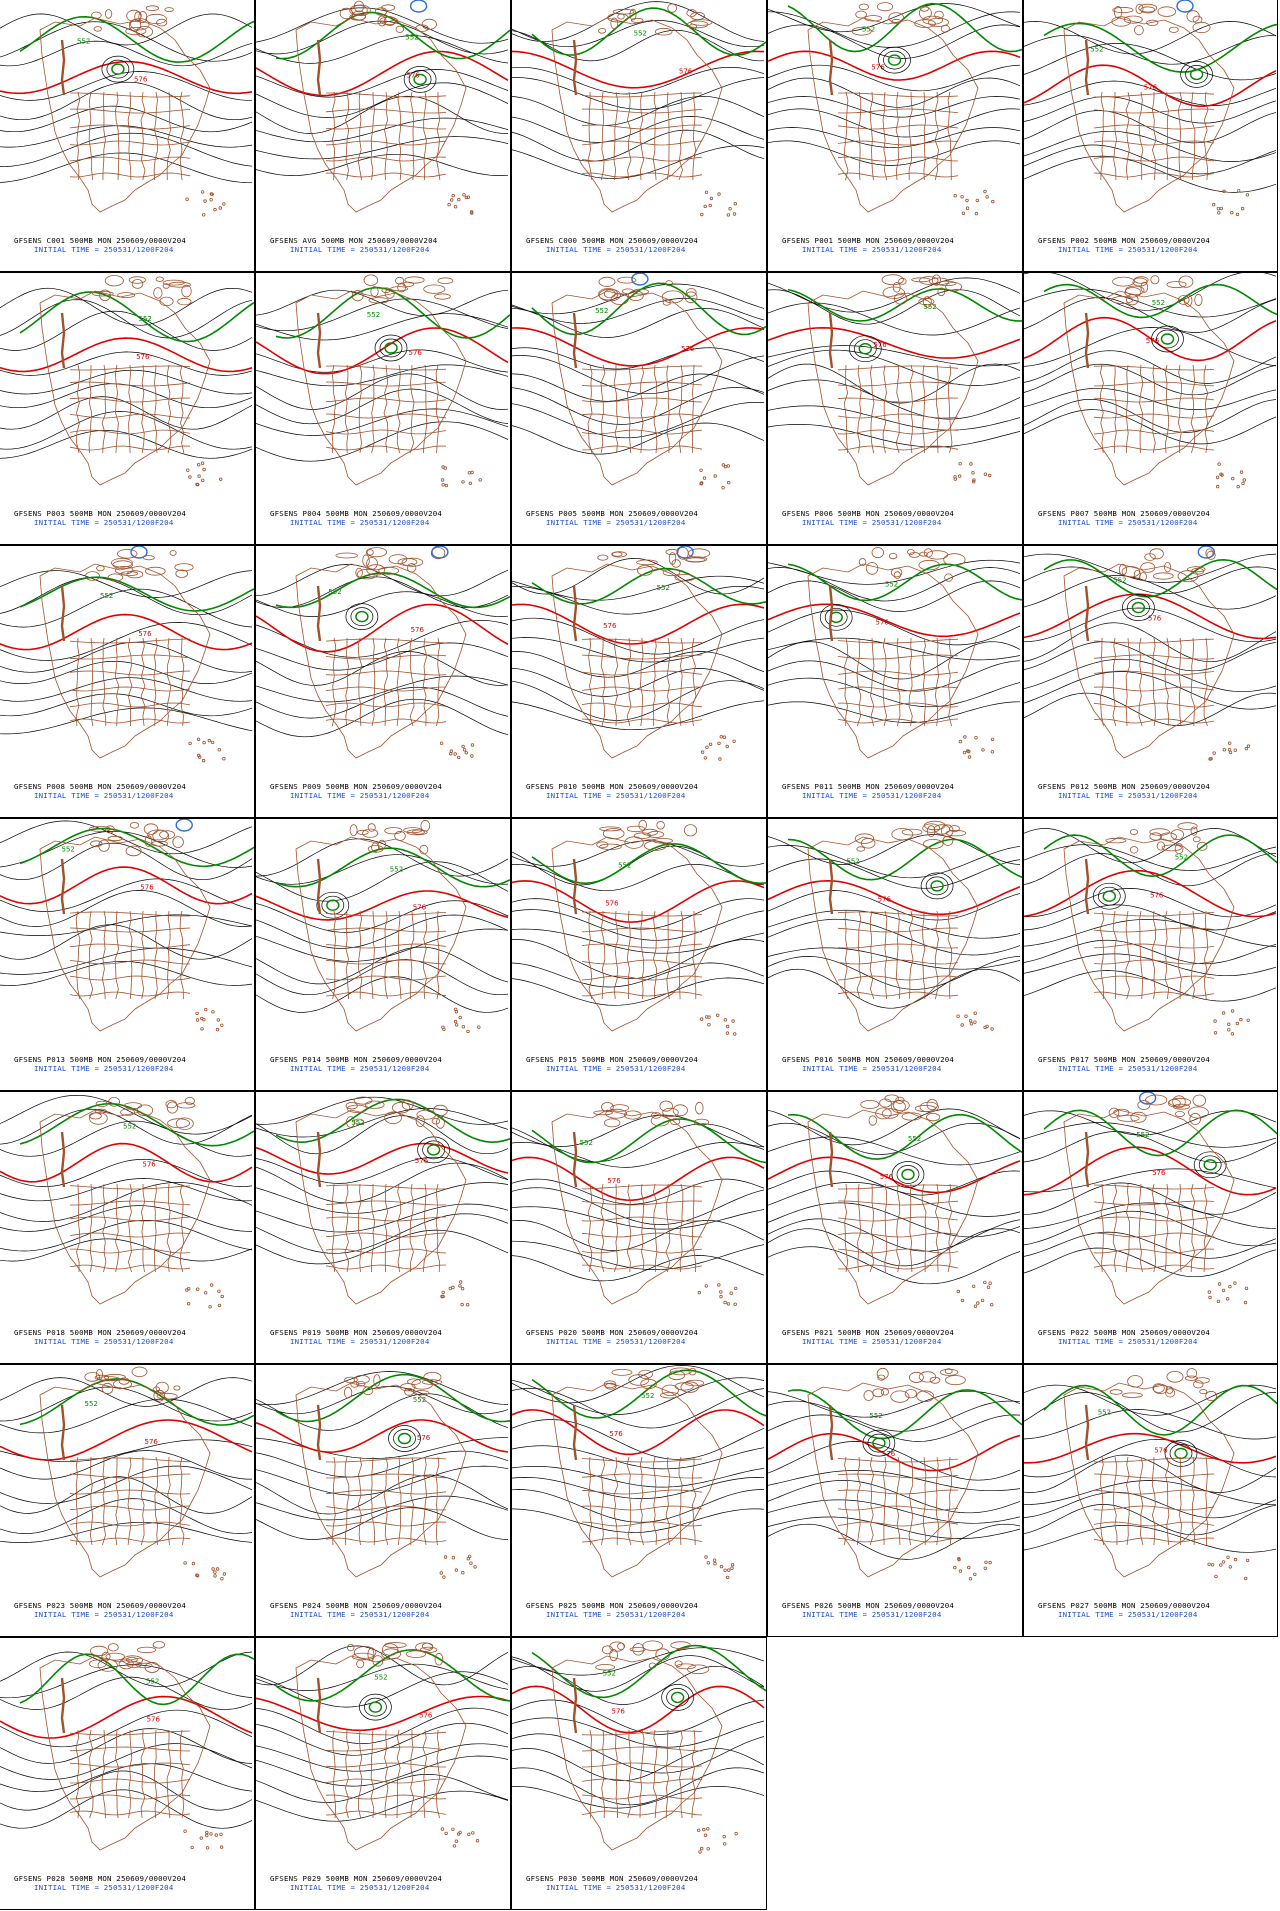  I want to click on contour-576-line, so click(126, 632).